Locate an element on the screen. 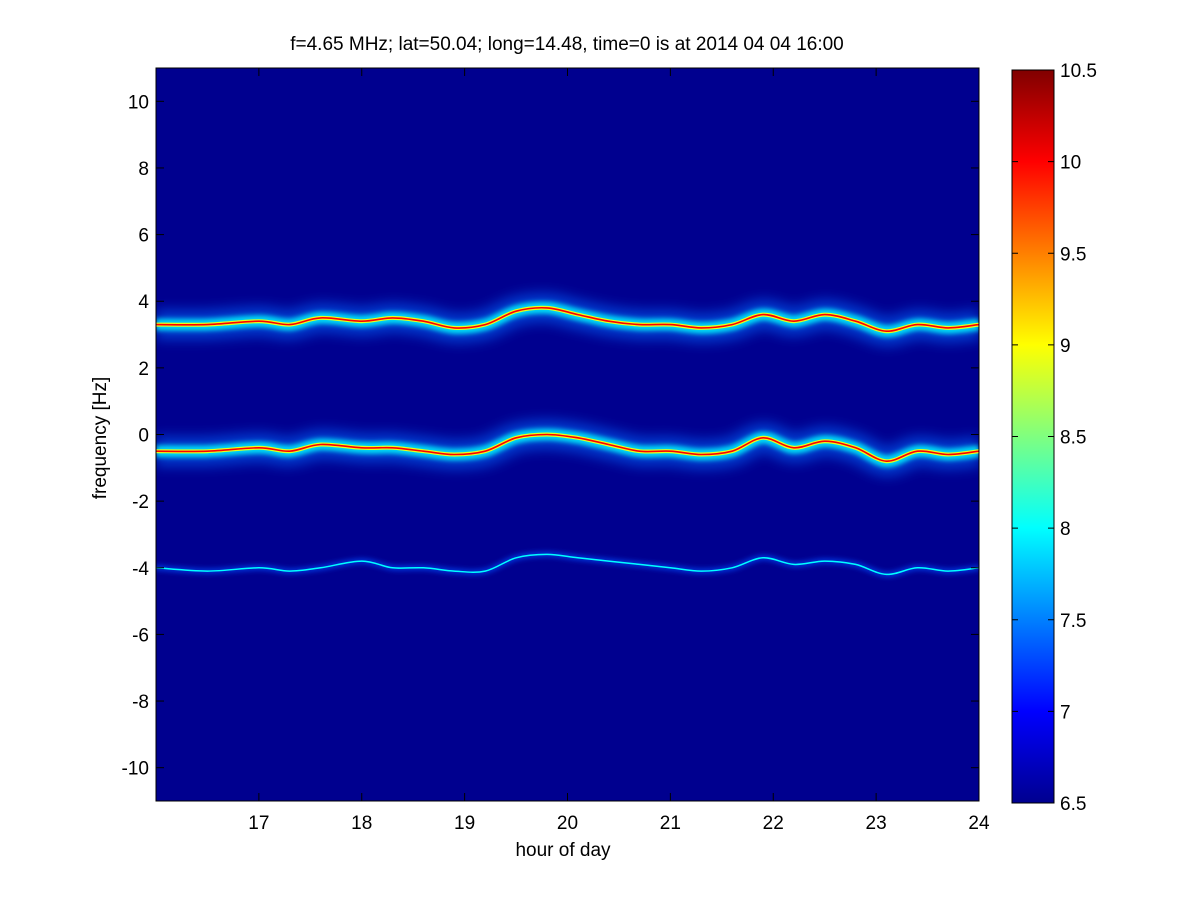 This screenshot has width=1201, height=901. x-tick-label: 17 is located at coordinates (258, 823).